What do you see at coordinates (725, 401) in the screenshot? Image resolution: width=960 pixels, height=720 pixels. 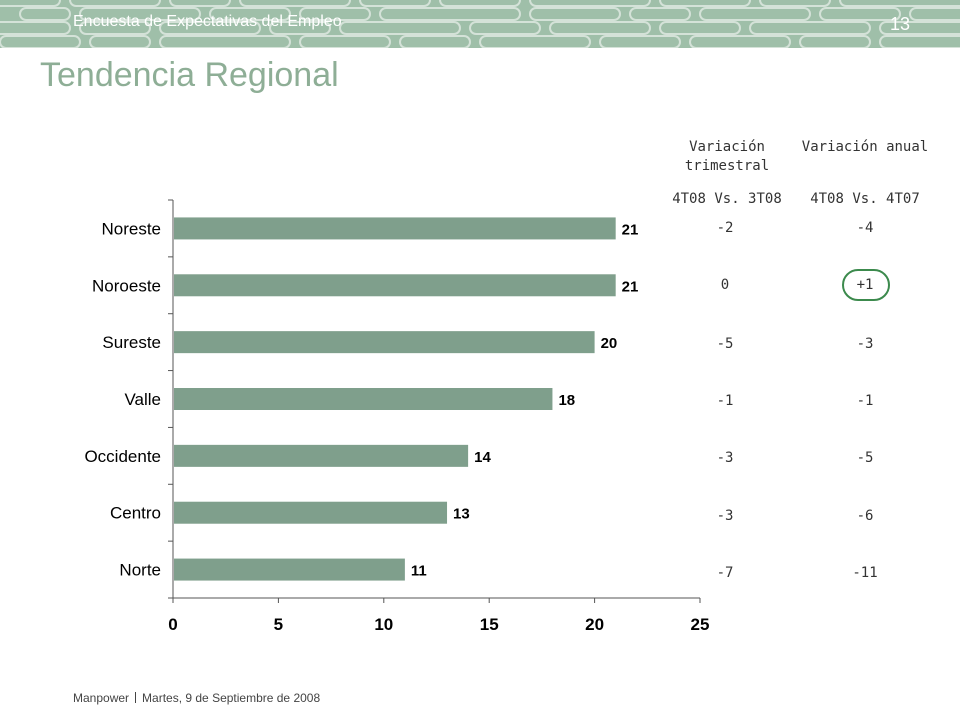 I see `trimestral-cell: -1` at bounding box center [725, 401].